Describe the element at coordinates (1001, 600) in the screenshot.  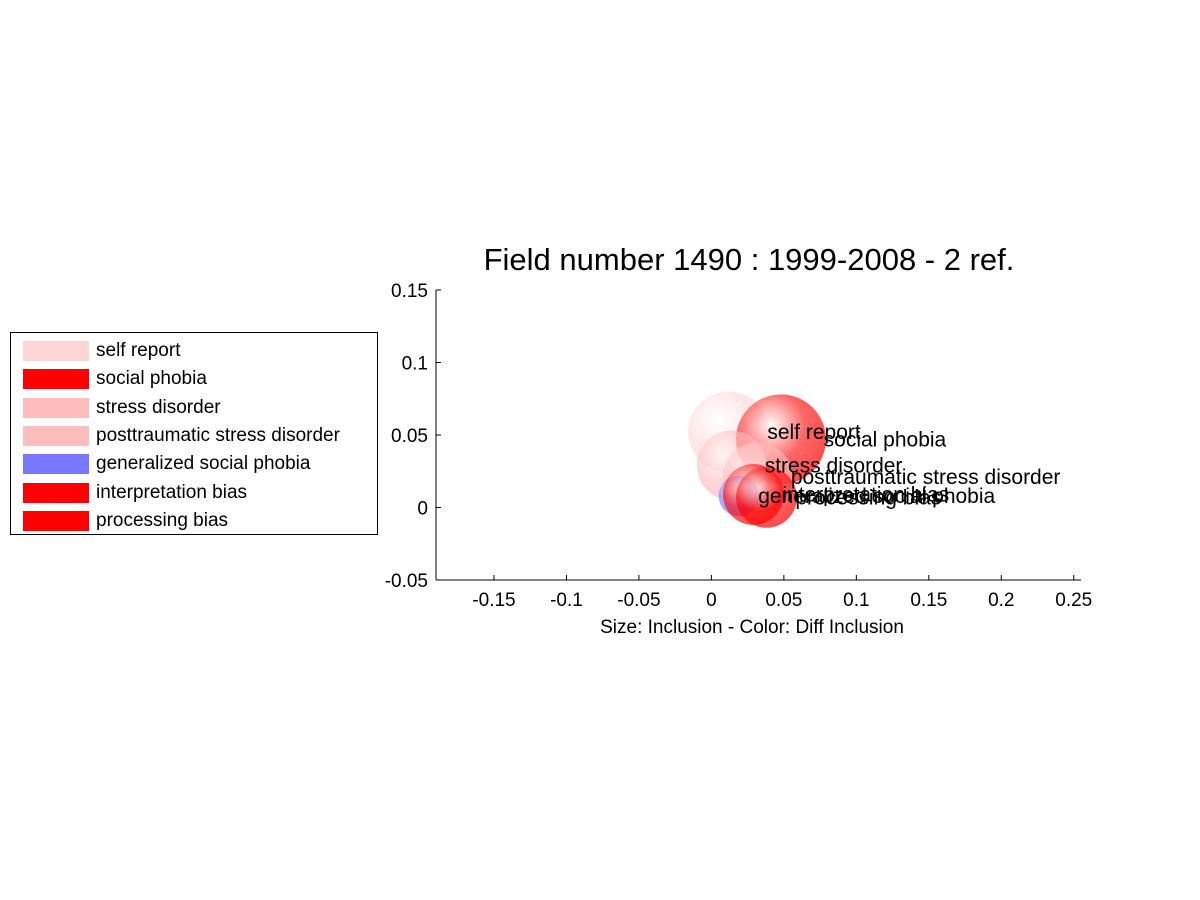
I see `x-tick-label: 0.2` at that location.